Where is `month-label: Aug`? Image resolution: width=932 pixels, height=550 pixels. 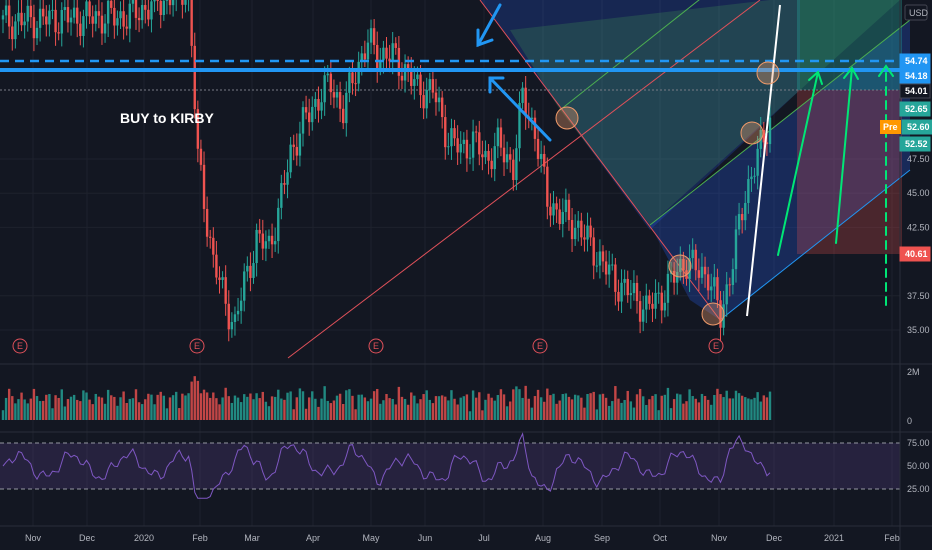
month-label: Aug is located at coordinates (543, 538).